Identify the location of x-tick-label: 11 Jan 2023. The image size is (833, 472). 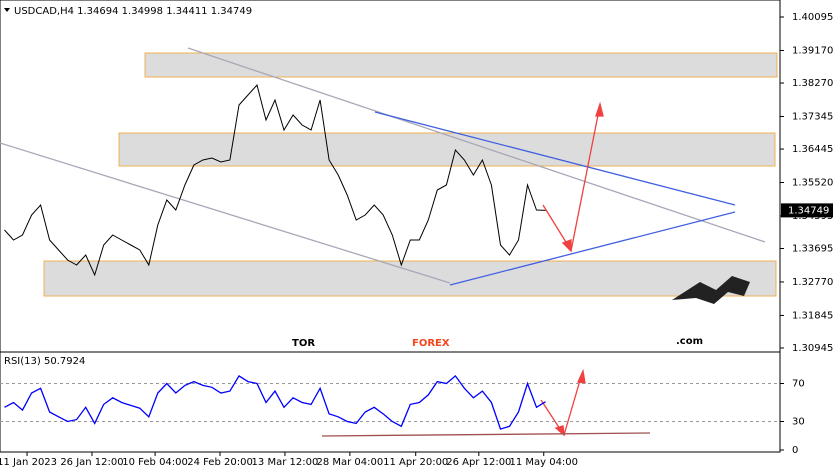
(28, 462).